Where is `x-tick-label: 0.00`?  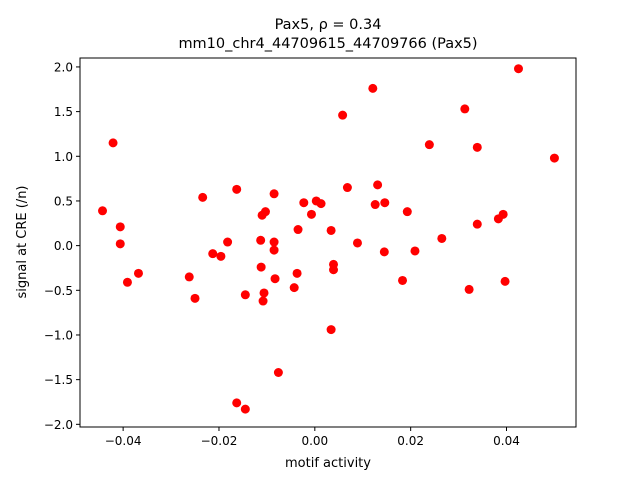
x-tick-label: 0.00 is located at coordinates (314, 441).